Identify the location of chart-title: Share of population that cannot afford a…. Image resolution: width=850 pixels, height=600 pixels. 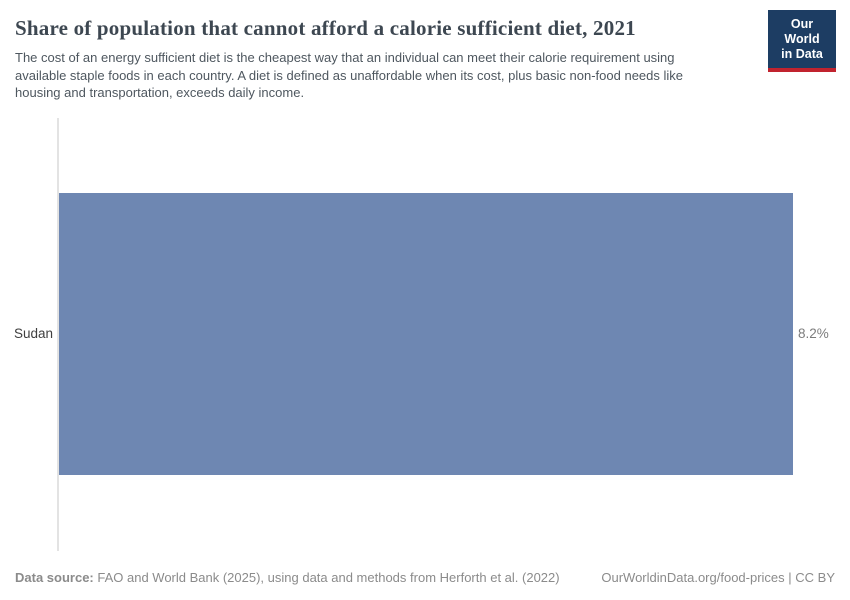
(325, 28).